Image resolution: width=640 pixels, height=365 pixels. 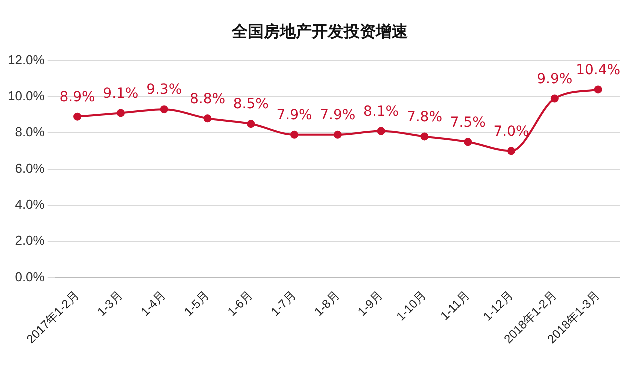 What do you see at coordinates (30, 240) in the screenshot?
I see `y-tick-label: 2.0%` at bounding box center [30, 240].